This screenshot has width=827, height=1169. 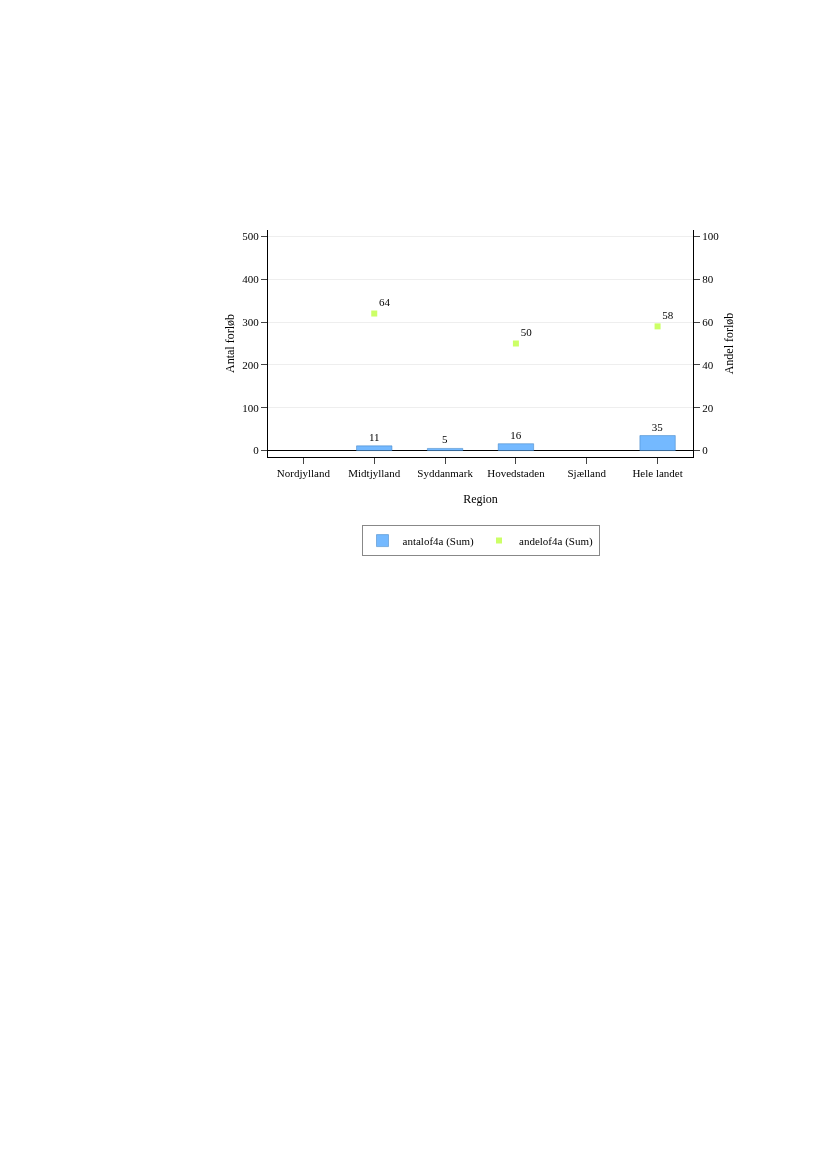 I want to click on y2-tick-label: 100, so click(x=711, y=236).